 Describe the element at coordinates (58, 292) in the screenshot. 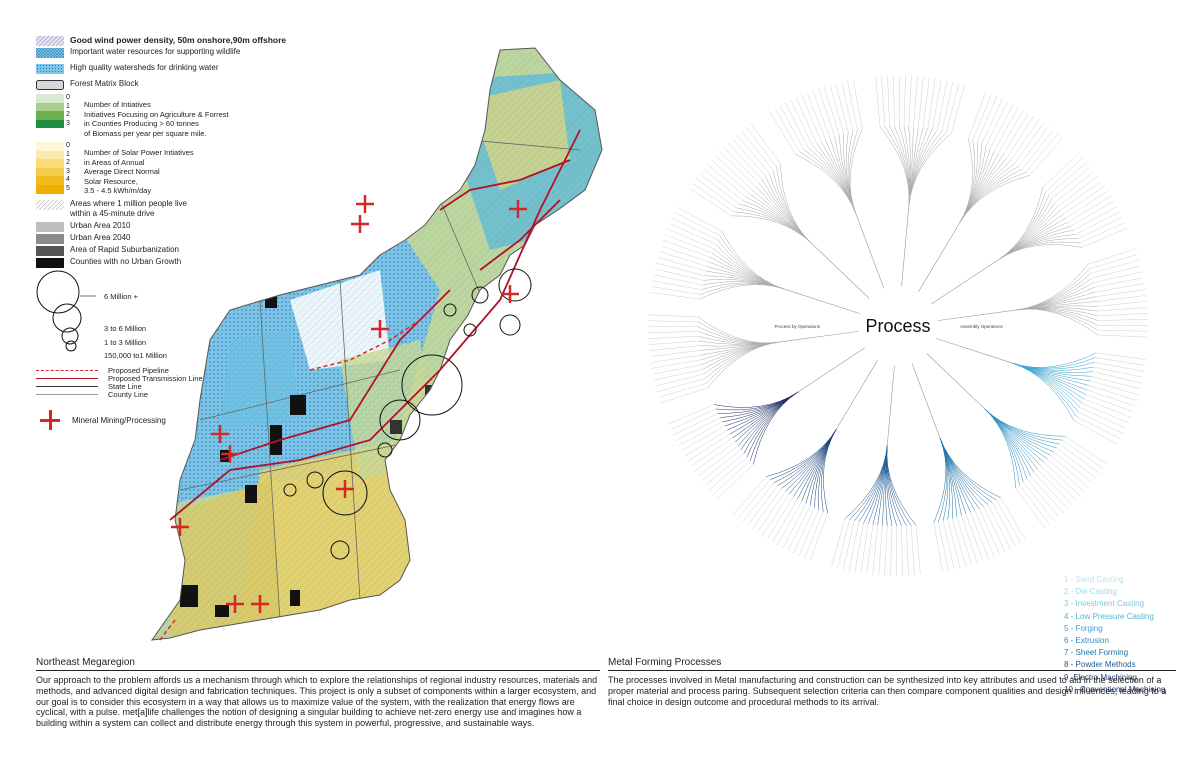

I see `circle-6-million` at that location.